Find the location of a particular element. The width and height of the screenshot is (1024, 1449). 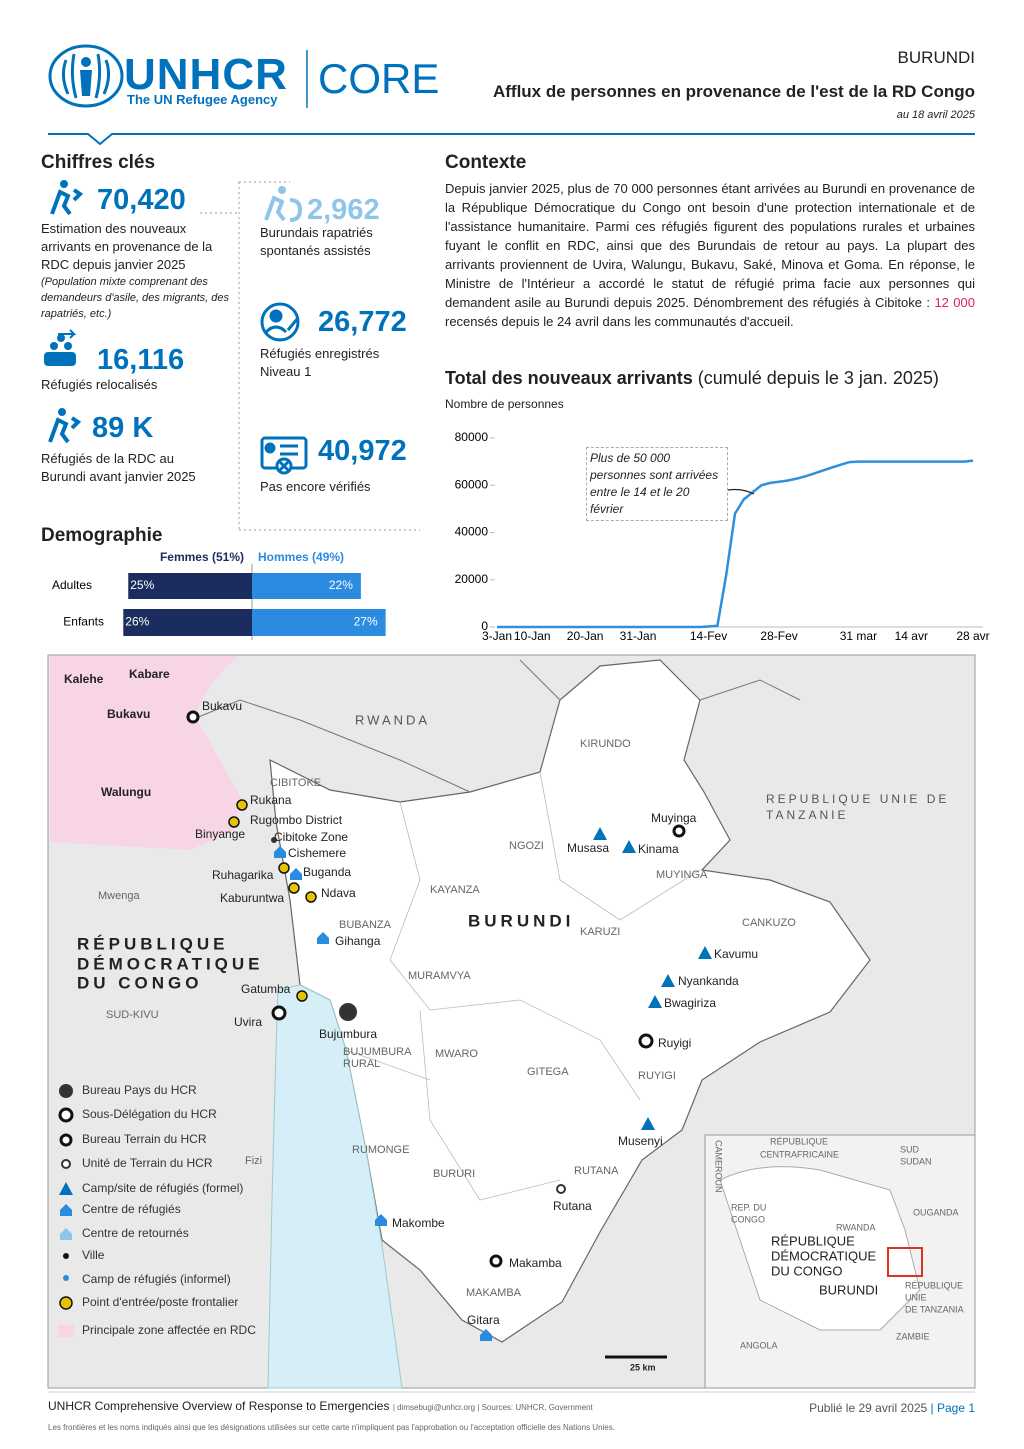

map-label: Fizi is located at coordinates (253, 1161).